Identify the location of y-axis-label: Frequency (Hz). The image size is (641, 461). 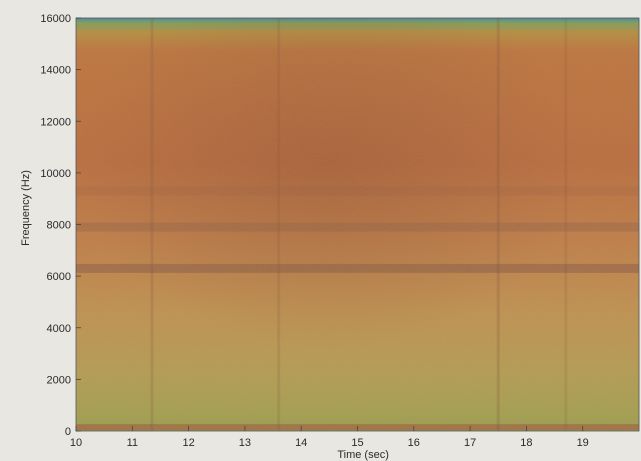
(26, 208).